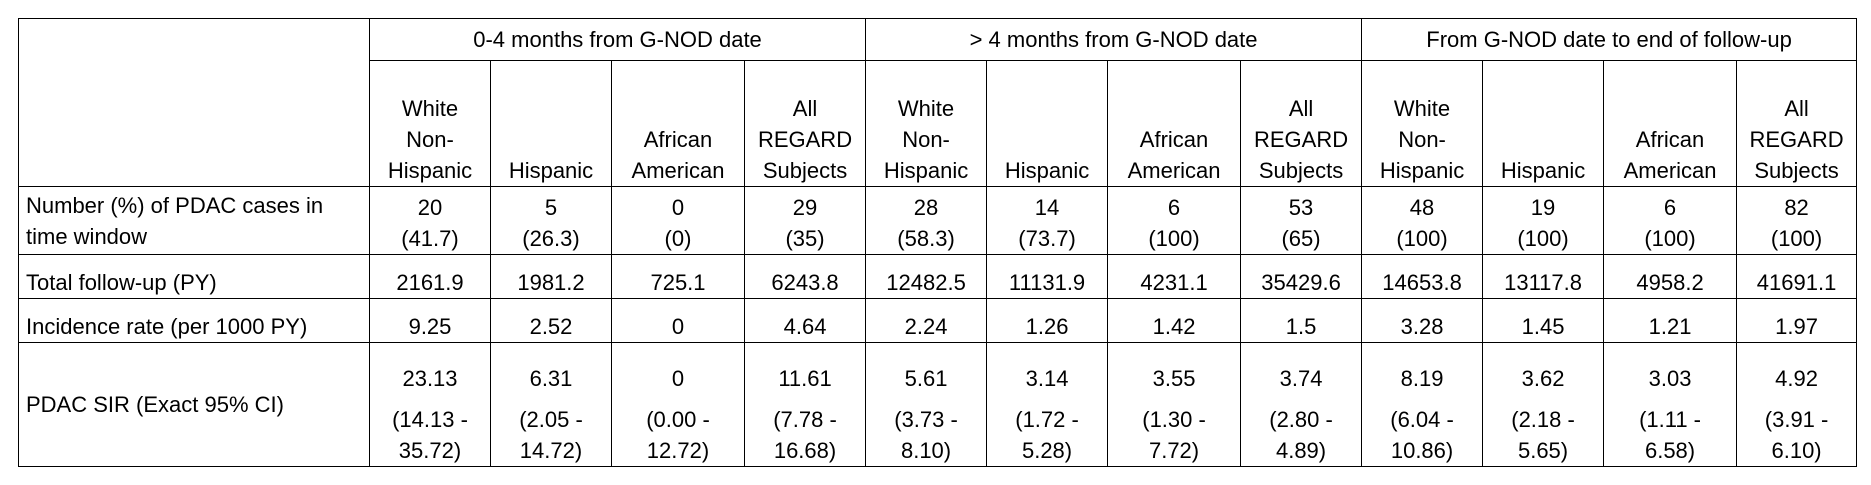 This screenshot has height=485, width=1871. I want to click on cell-line: 5.65), so click(1543, 450).